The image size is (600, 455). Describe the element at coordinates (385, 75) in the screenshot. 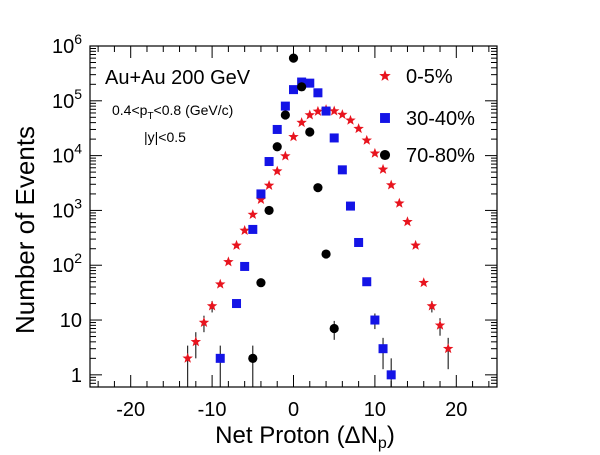

I see `legend-marker-star` at that location.